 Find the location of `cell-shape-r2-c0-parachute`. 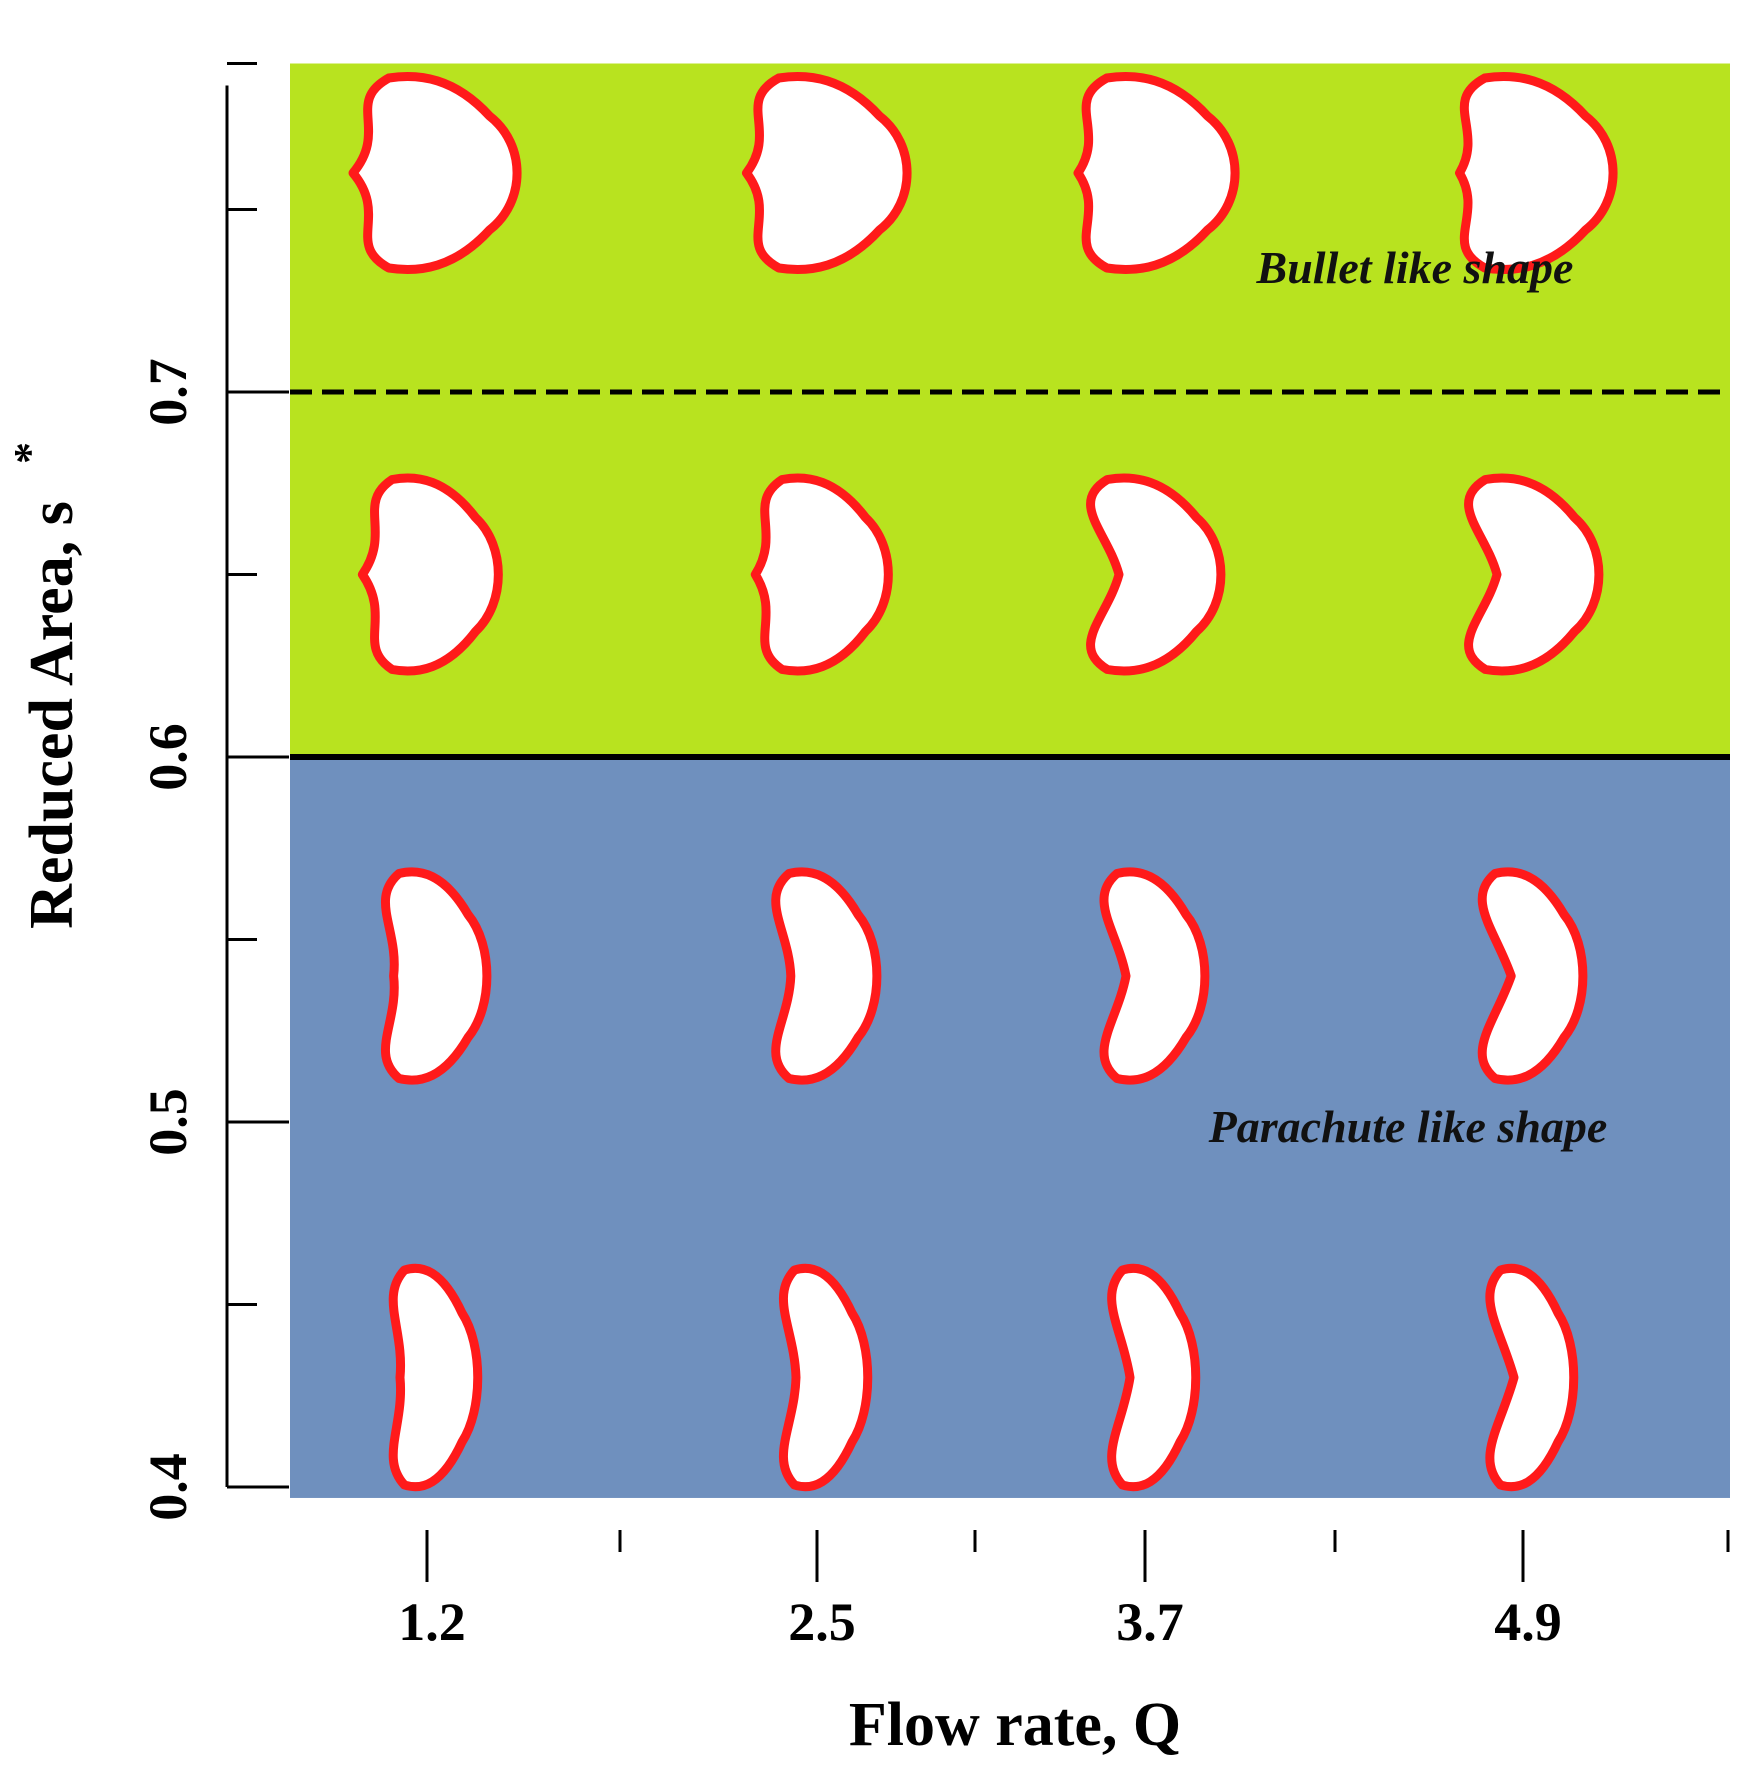

cell-shape-r2-c0-parachute is located at coordinates (436, 976).